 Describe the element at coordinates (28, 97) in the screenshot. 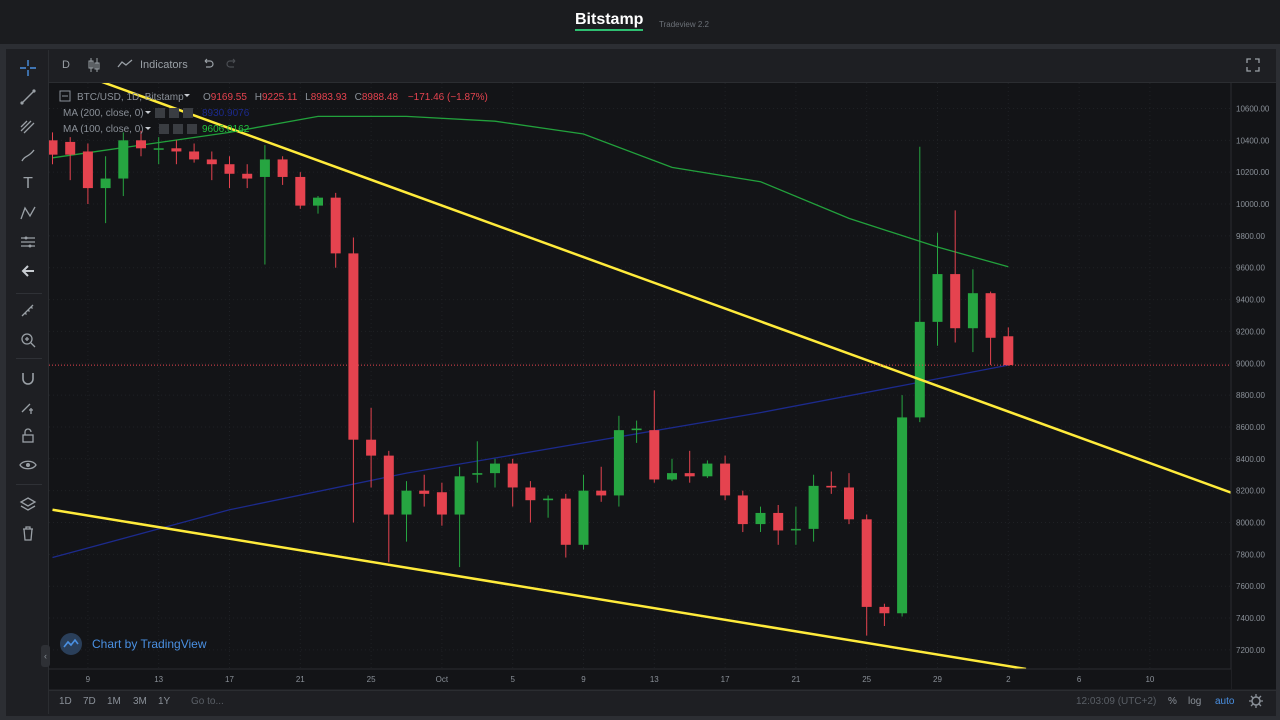

I see `trendline-tool-icon` at that location.